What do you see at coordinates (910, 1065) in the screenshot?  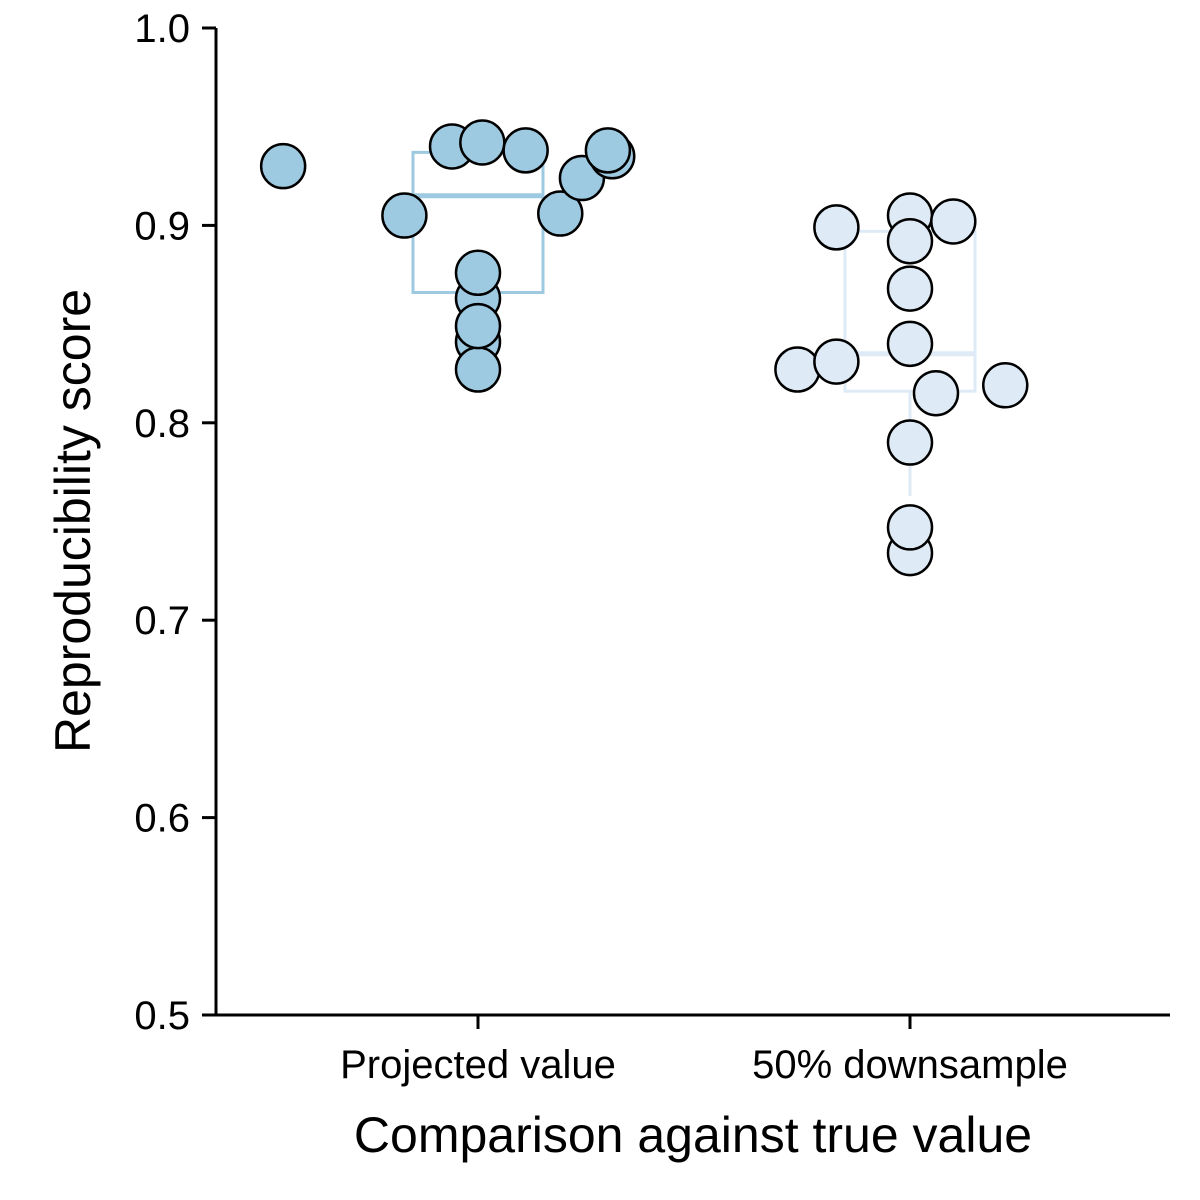 I see `x-tick-label: 50% downsample` at bounding box center [910, 1065].